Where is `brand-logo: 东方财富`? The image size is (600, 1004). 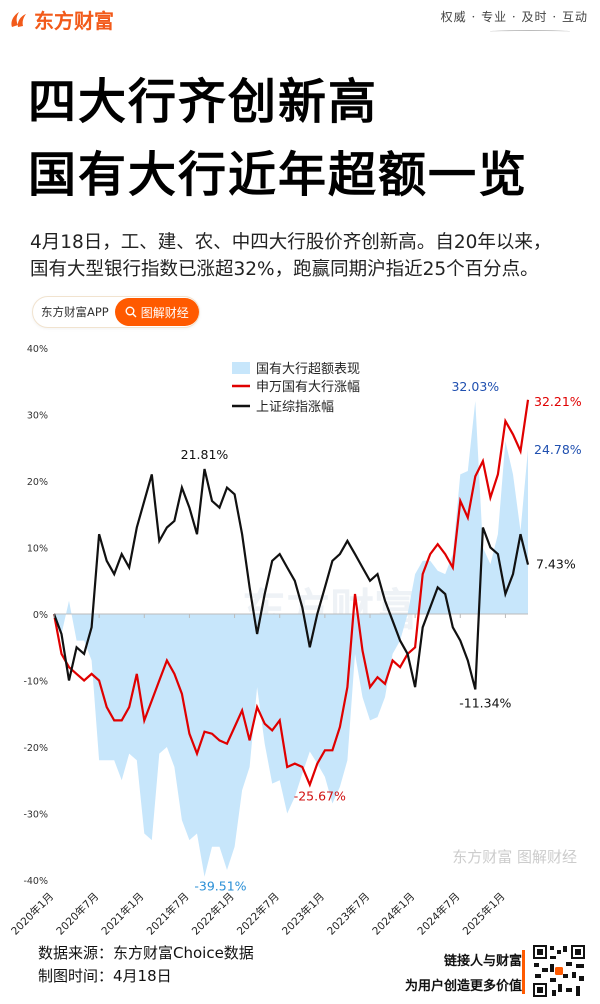 brand-logo: 东方财富 is located at coordinates (61, 19).